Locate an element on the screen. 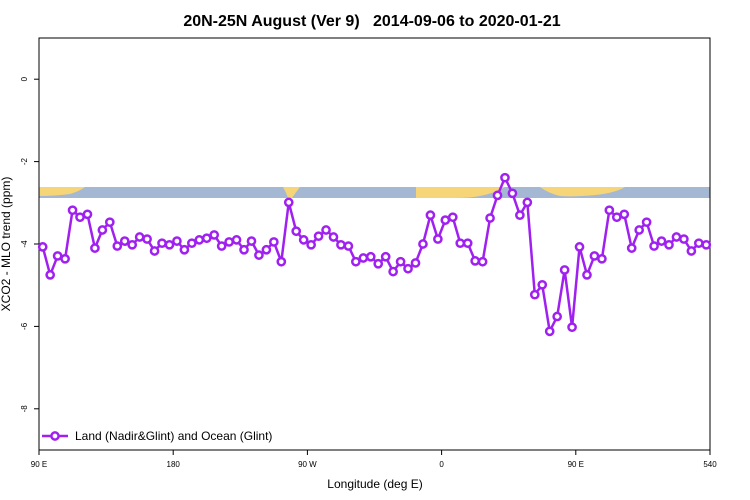  y-tick-label: -2 is located at coordinates (24, 161).